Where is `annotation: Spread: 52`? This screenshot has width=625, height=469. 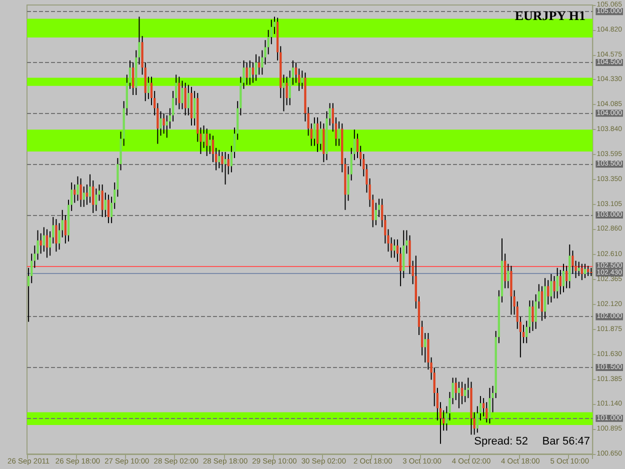
annotation: Spread: 52 is located at coordinates (501, 442).